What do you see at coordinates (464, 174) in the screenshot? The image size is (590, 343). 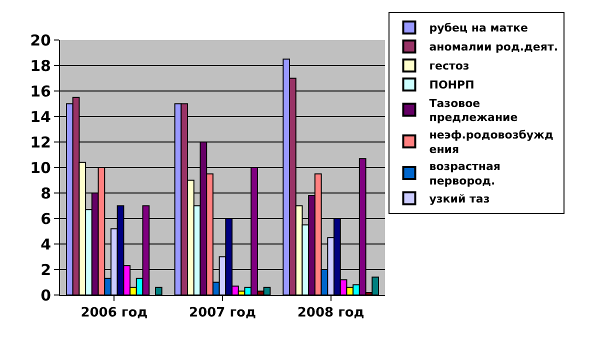 I see `legend-label: возрастная первород.` at bounding box center [464, 174].